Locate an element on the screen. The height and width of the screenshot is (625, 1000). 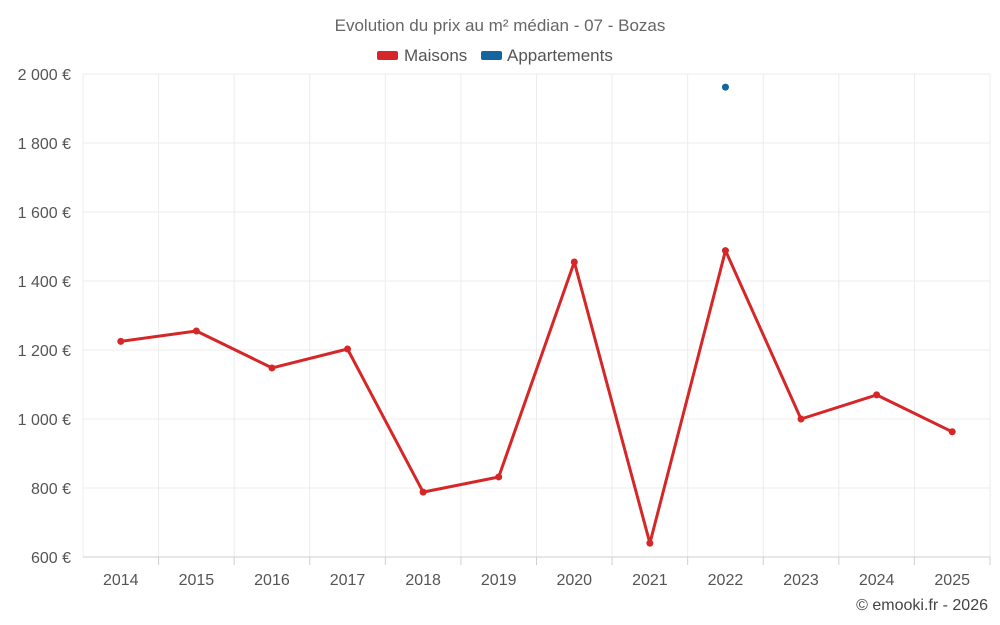
data-point-appartements is located at coordinates (725, 87).